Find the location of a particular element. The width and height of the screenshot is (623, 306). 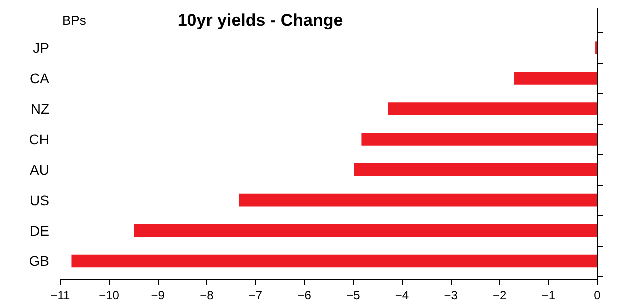

x-tick-label: −5 is located at coordinates (353, 295).